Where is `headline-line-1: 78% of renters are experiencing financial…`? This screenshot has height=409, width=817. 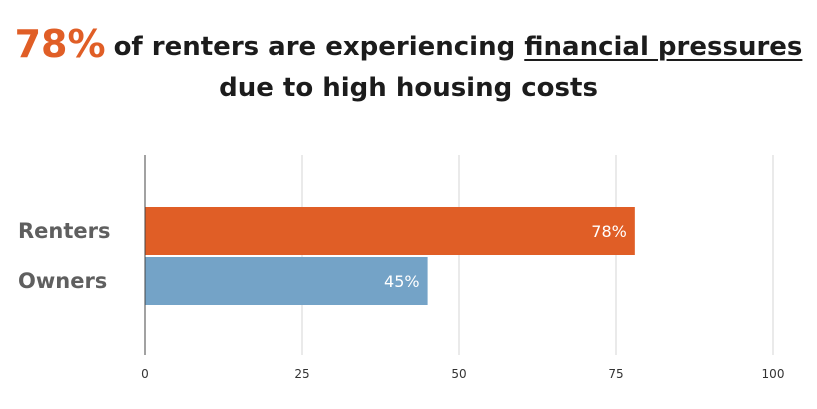 headline-line-1: 78% of renters are experiencing financial… is located at coordinates (408, 45).